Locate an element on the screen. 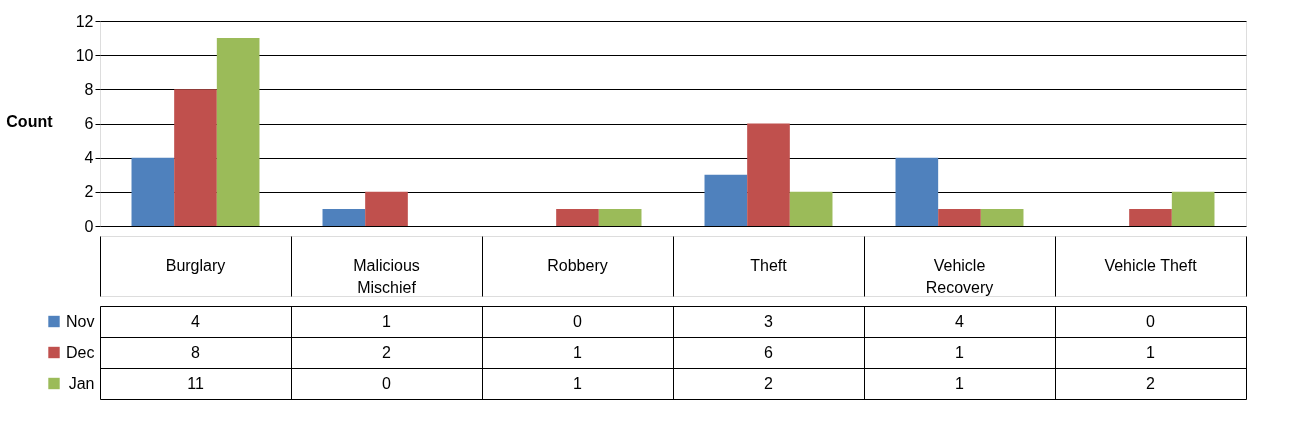 The image size is (1291, 423). data-label: 8 is located at coordinates (196, 352).